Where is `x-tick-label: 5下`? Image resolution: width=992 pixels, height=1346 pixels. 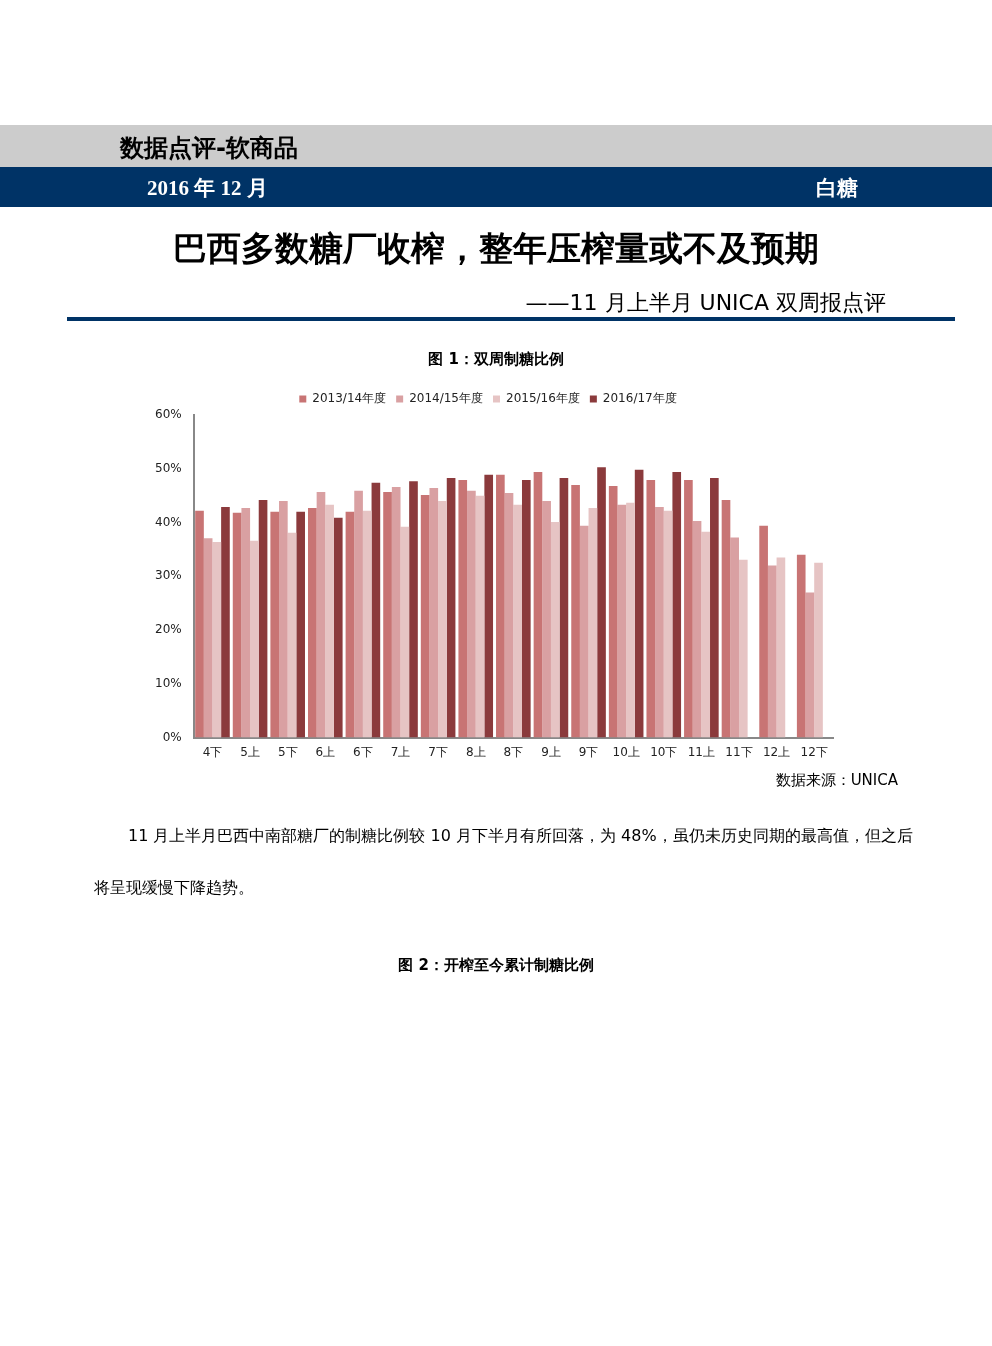 x-tick-label: 5下 is located at coordinates (287, 751).